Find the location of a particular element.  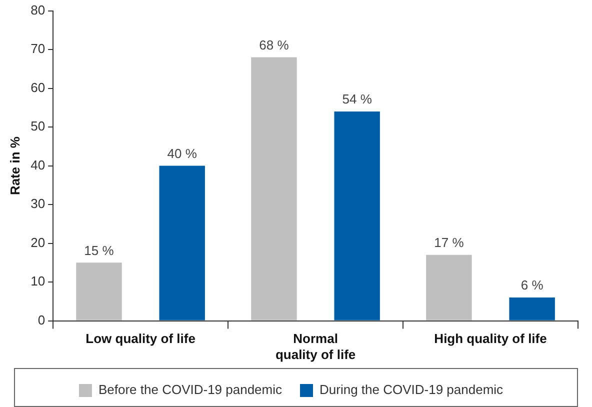

legend-label: Before the COVID-19 pandemic is located at coordinates (190, 390).